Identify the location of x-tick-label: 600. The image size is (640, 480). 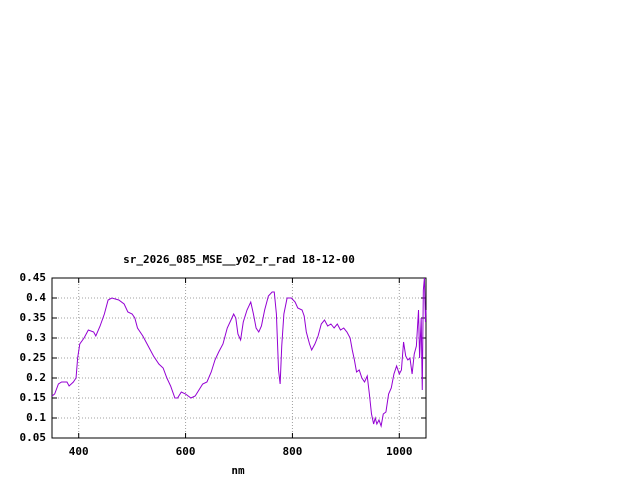
(186, 451).